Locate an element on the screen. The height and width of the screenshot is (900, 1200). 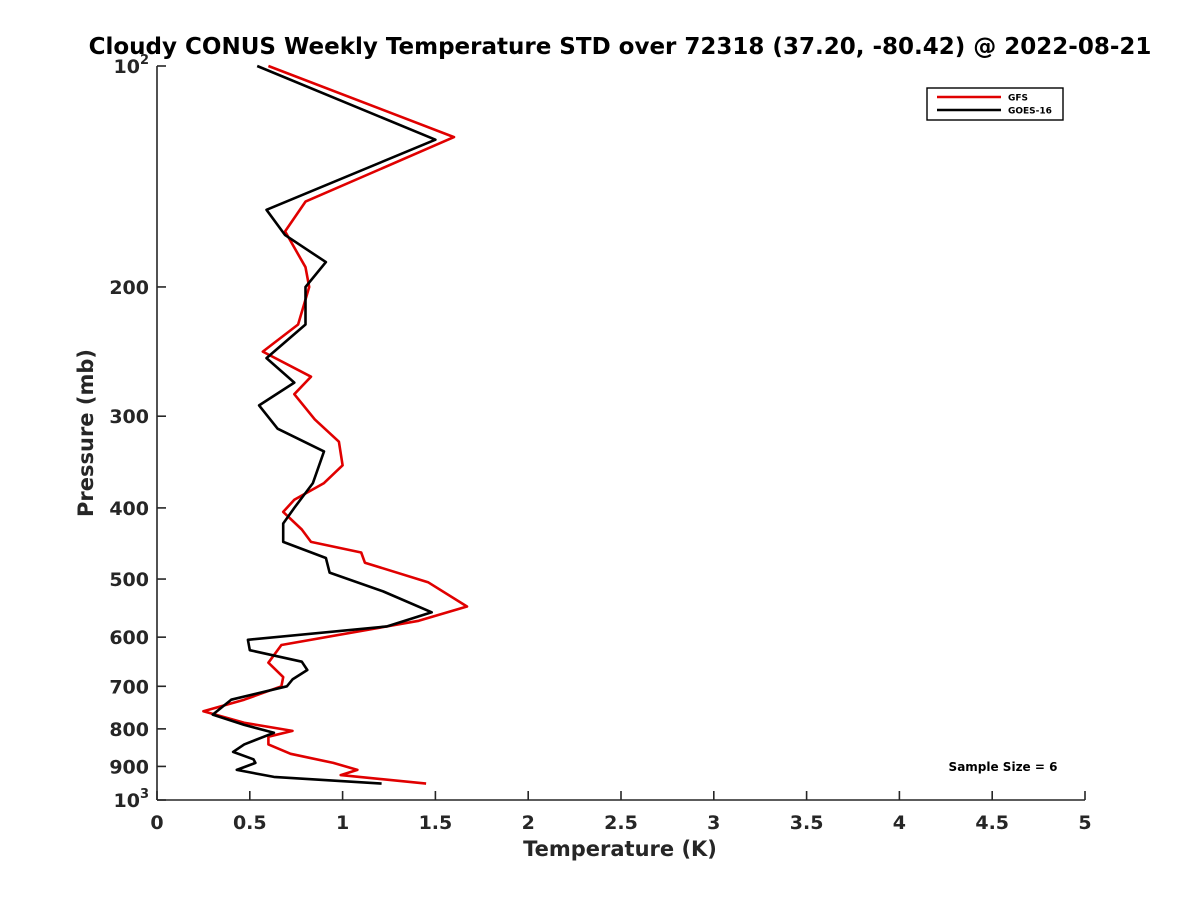
y-tick-label: 800 is located at coordinates (129, 730).